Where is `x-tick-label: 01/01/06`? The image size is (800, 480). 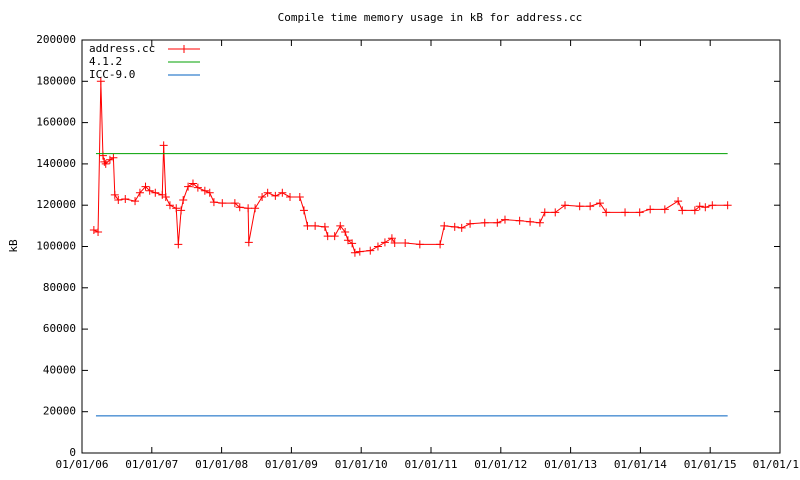 x-tick-label: 01/01/06 is located at coordinates (82, 464).